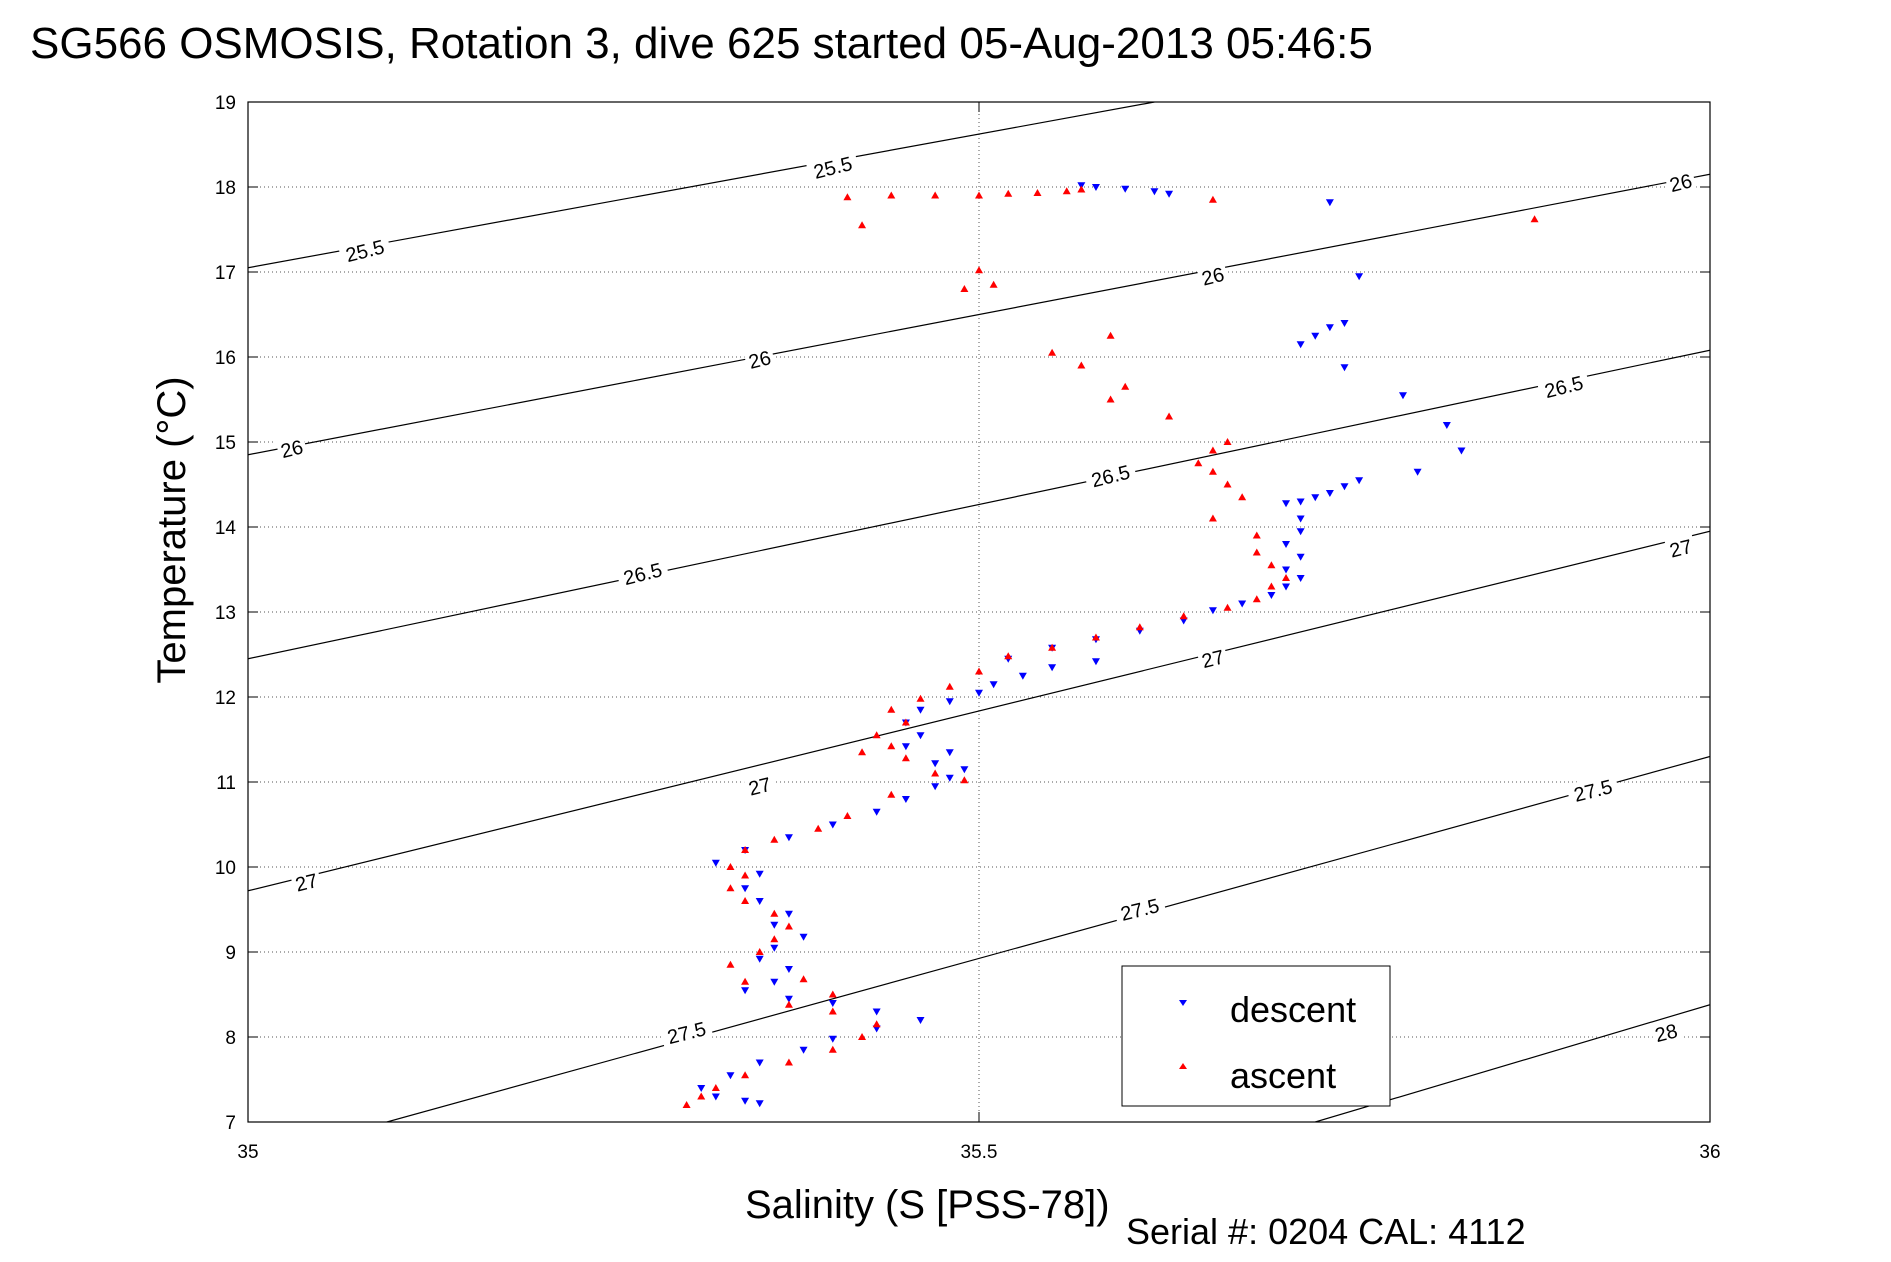  I want to click on density-contour-25.5, so click(701, 185).